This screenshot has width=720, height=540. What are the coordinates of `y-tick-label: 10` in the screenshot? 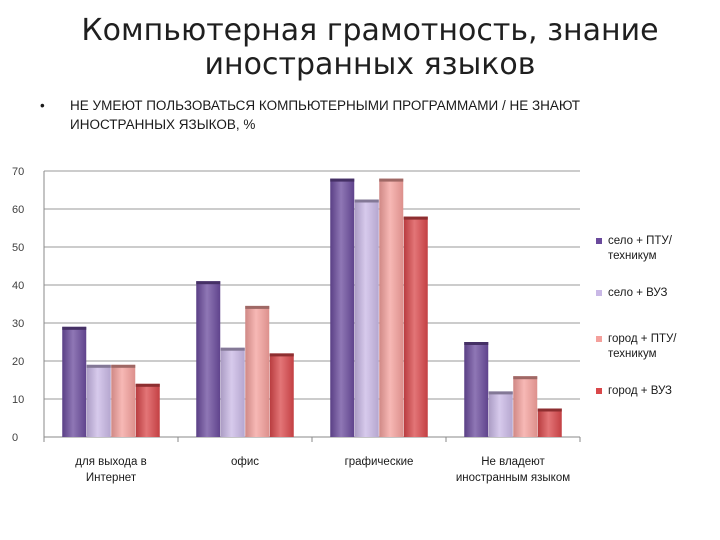 It's located at (18, 400).